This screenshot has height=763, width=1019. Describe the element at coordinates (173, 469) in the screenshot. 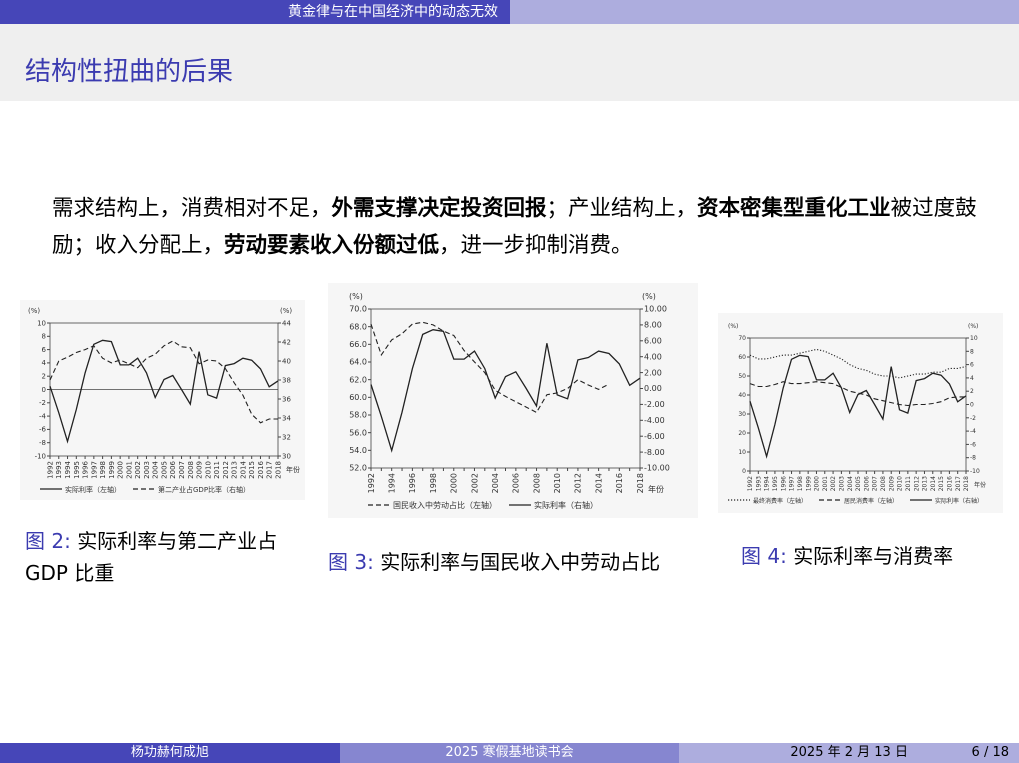

I see `x-tick-label: 2006` at that location.